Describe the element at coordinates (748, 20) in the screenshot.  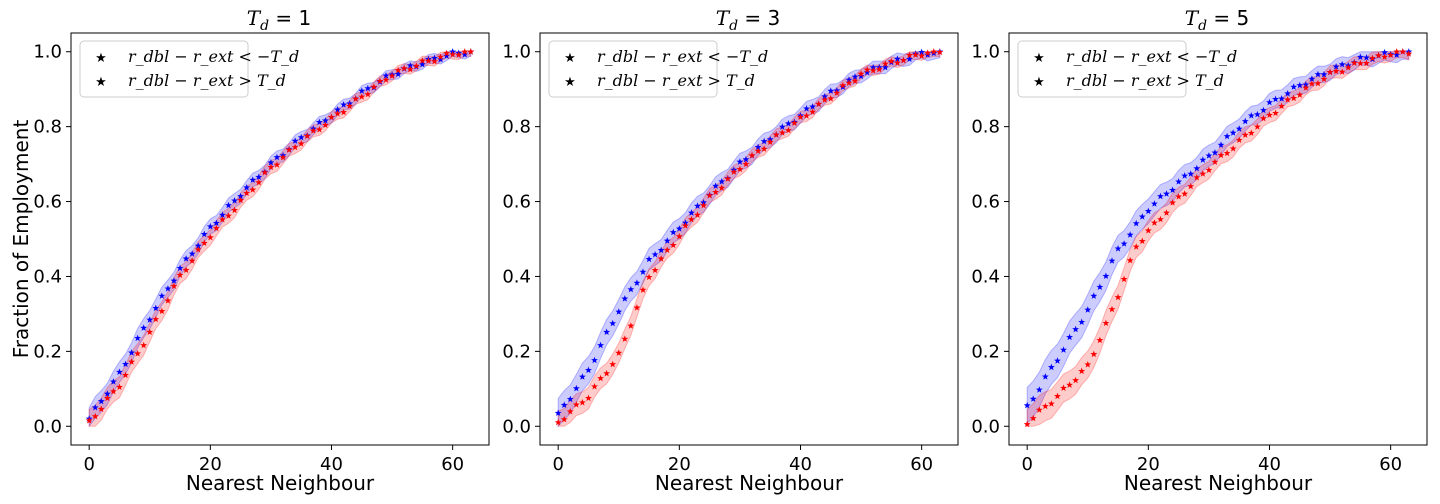
I see `panel-2-title: Td = 3` at that location.